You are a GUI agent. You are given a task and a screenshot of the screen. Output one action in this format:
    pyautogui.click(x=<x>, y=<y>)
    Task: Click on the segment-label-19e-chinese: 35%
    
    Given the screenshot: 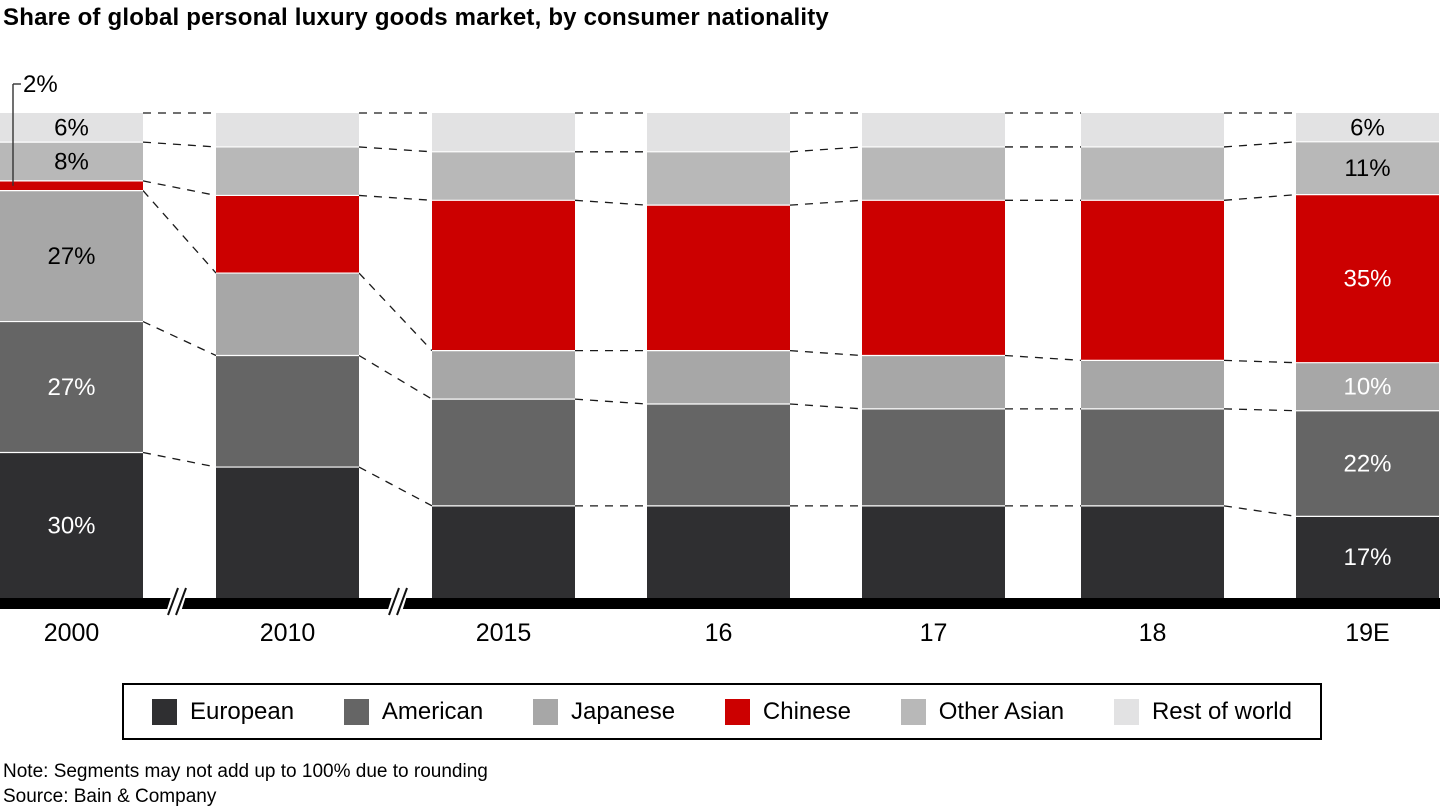 What is the action you would take?
    pyautogui.click(x=1367, y=279)
    